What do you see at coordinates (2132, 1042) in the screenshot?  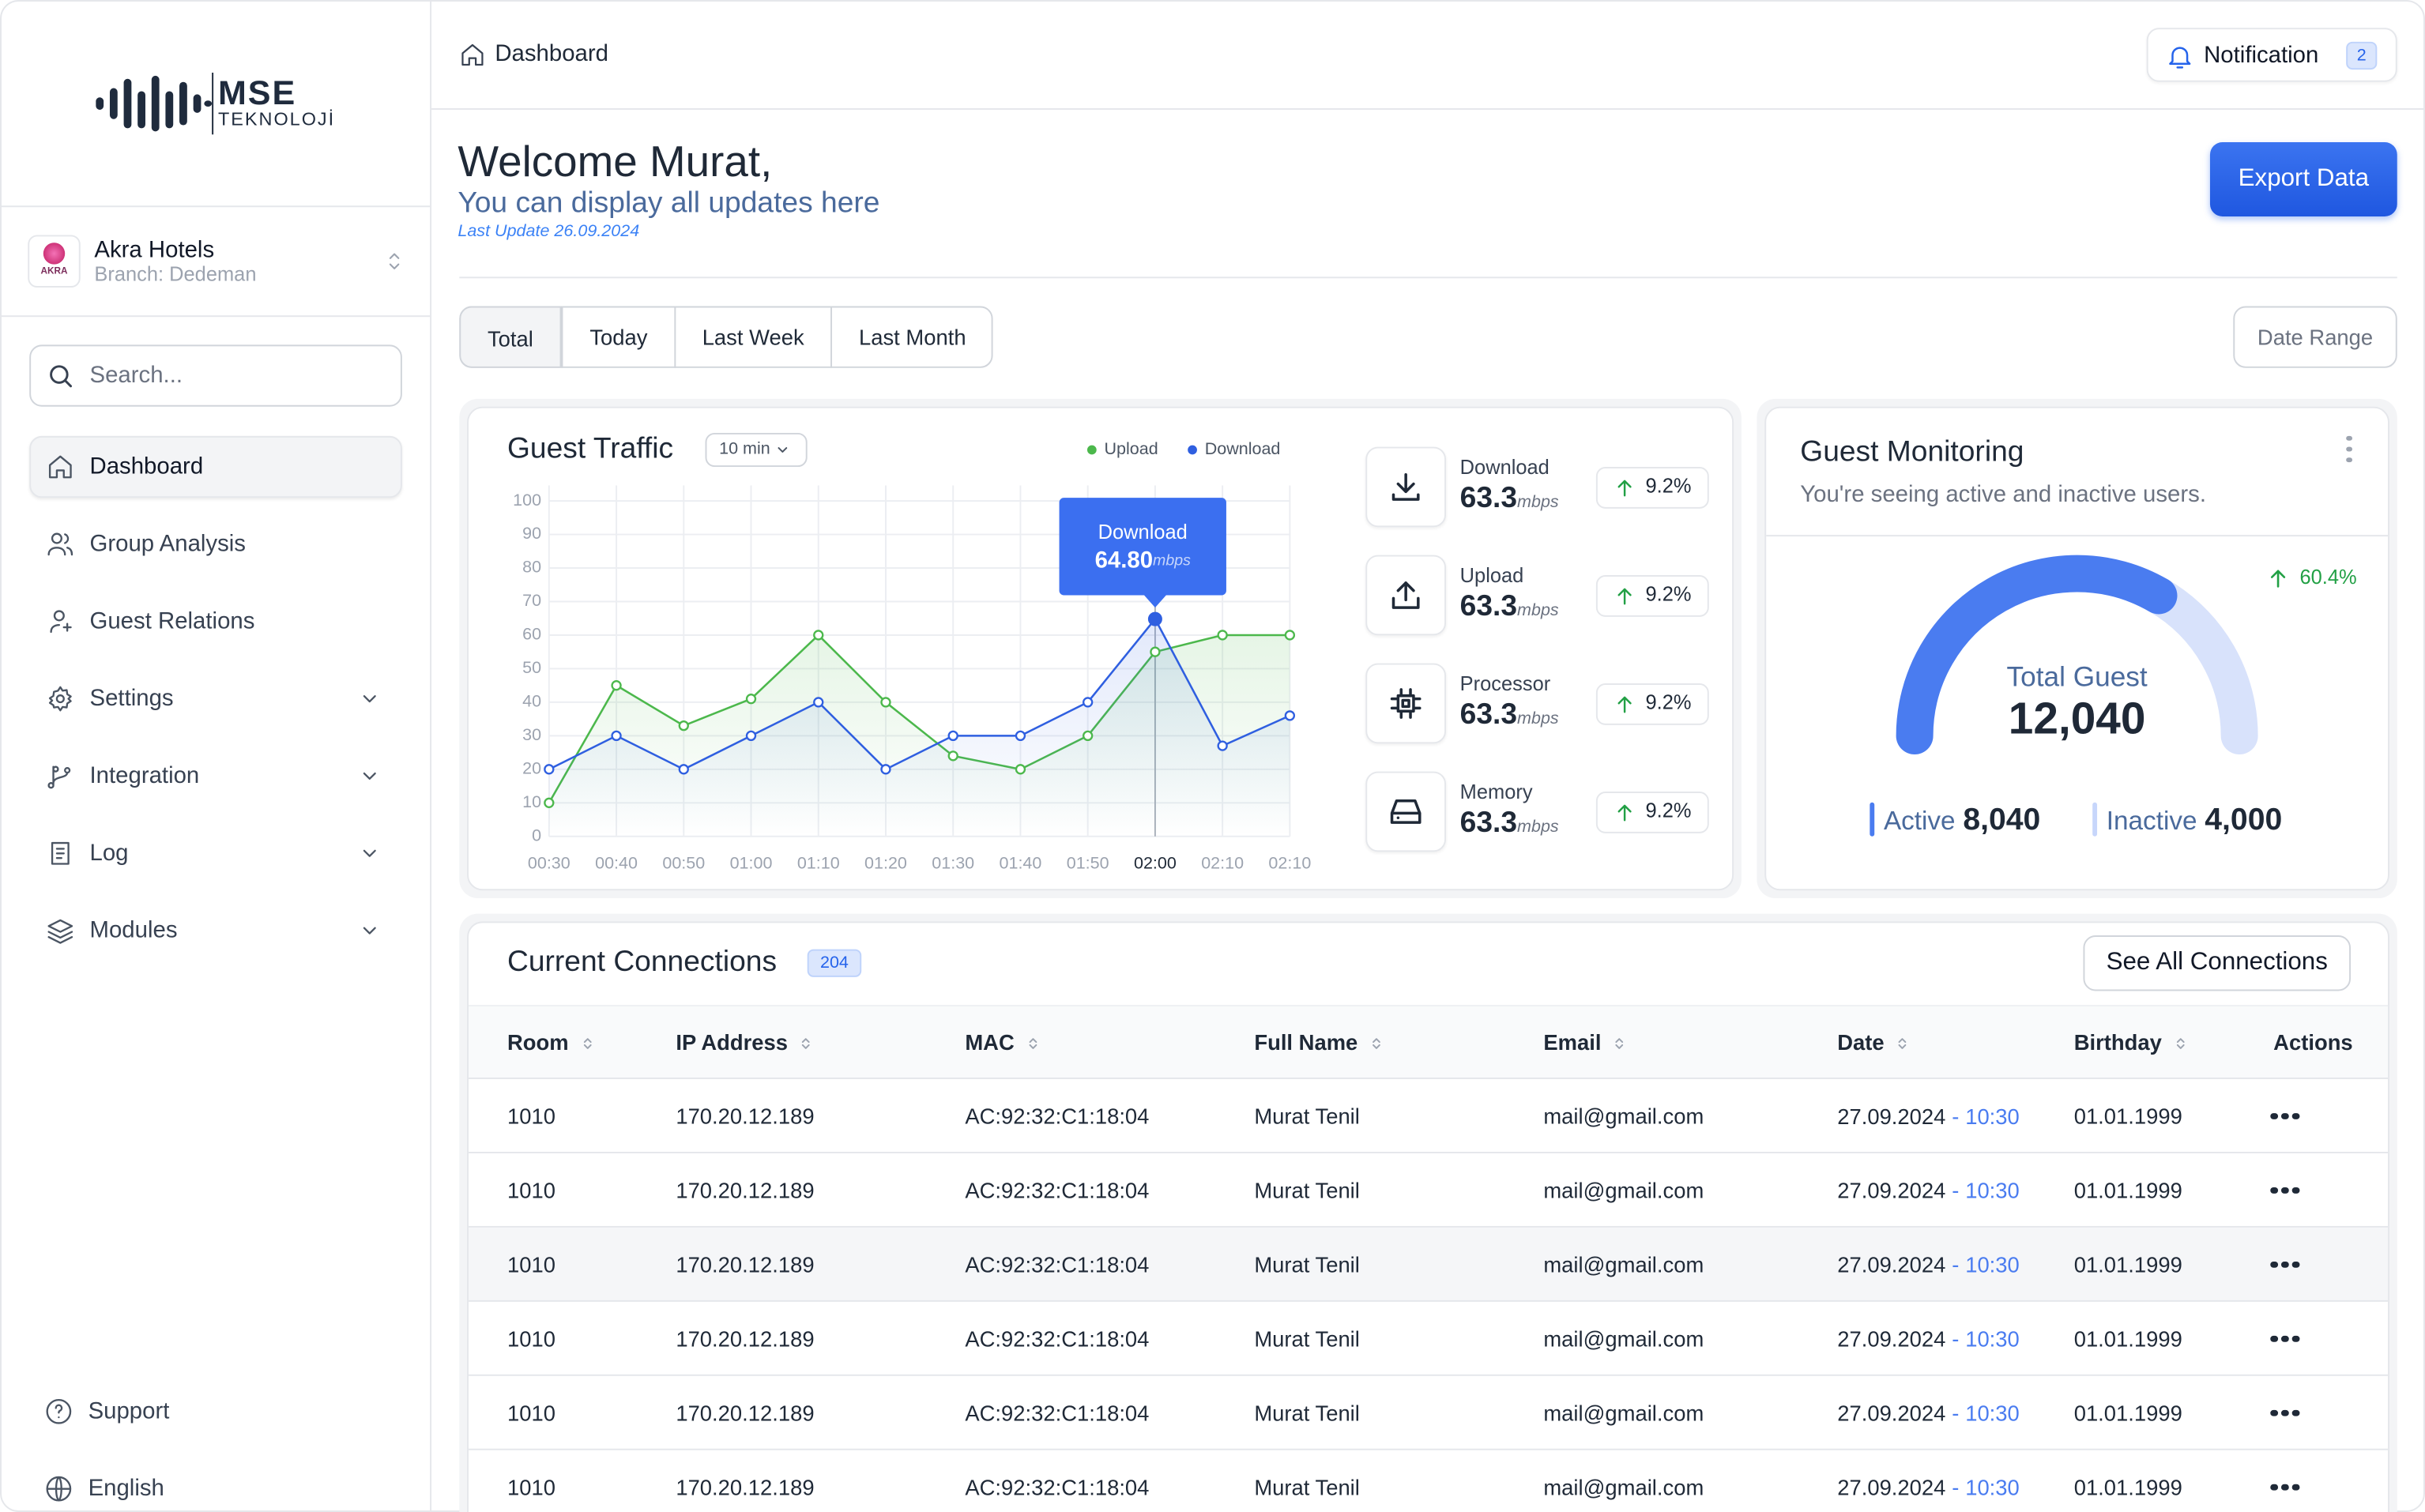 I see `column-header: Birthday` at bounding box center [2132, 1042].